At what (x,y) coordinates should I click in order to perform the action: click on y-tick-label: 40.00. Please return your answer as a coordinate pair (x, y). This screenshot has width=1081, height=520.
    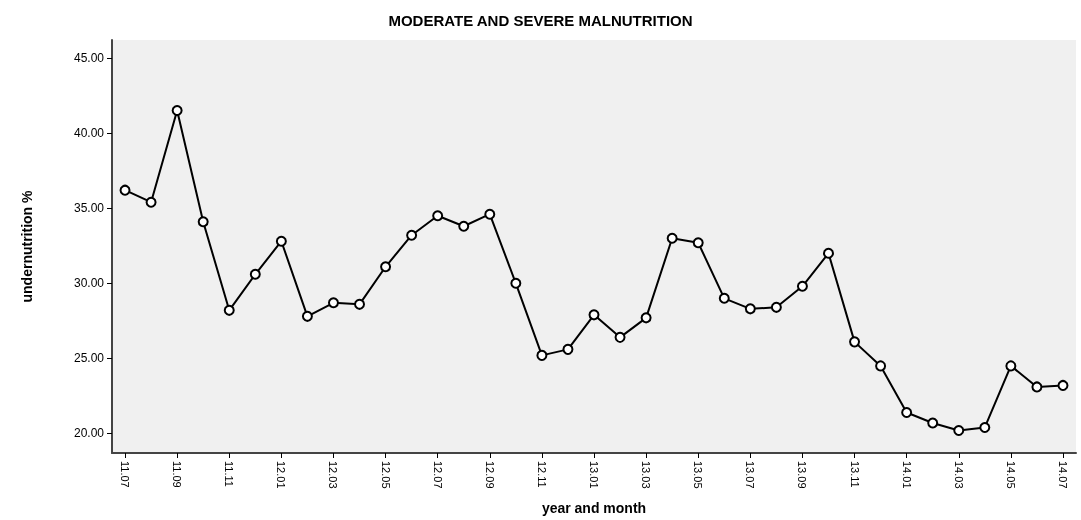
    Looking at the image, I should click on (89, 133).